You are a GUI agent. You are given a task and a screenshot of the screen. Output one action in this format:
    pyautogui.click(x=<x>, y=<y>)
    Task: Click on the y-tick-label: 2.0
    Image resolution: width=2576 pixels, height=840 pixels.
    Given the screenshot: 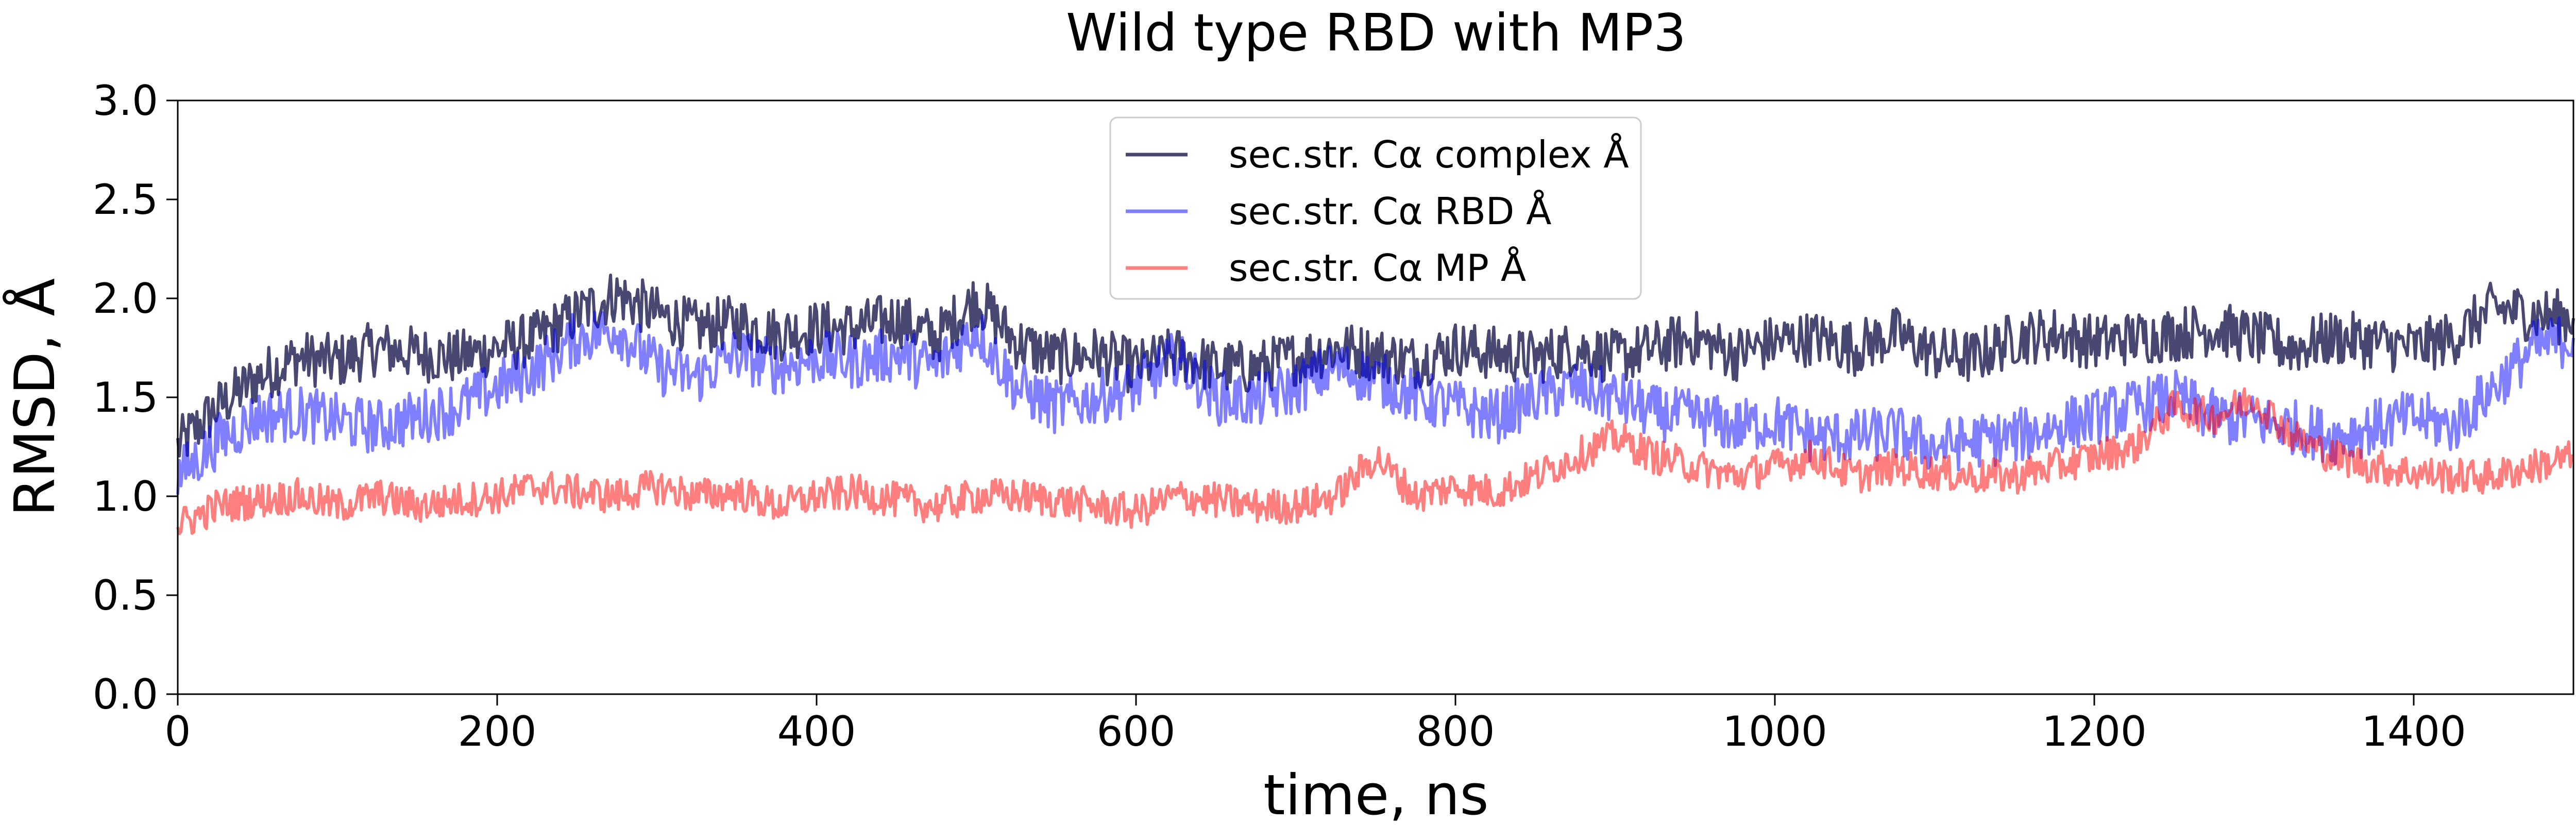 What is the action you would take?
    pyautogui.click(x=125, y=299)
    